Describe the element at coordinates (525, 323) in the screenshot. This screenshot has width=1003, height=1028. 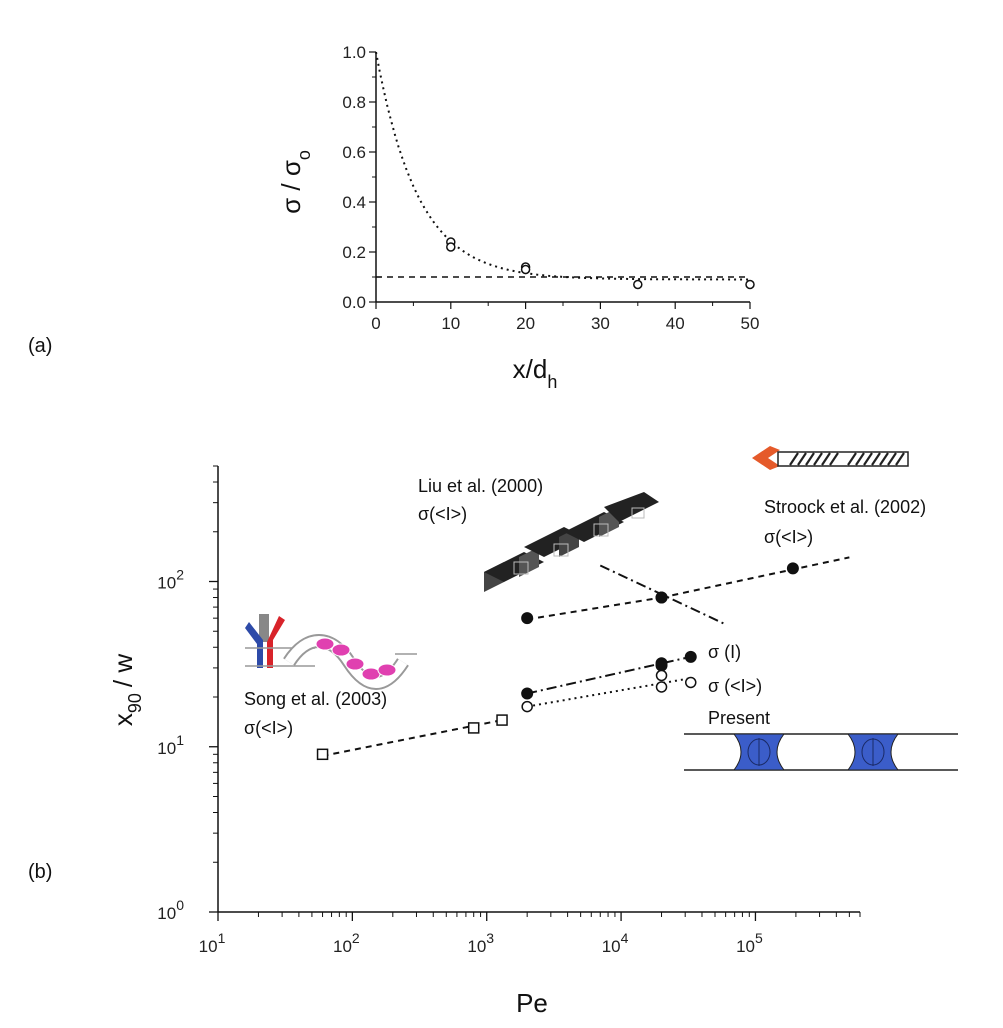
I see `panel-a-xtick-label: 20` at that location.